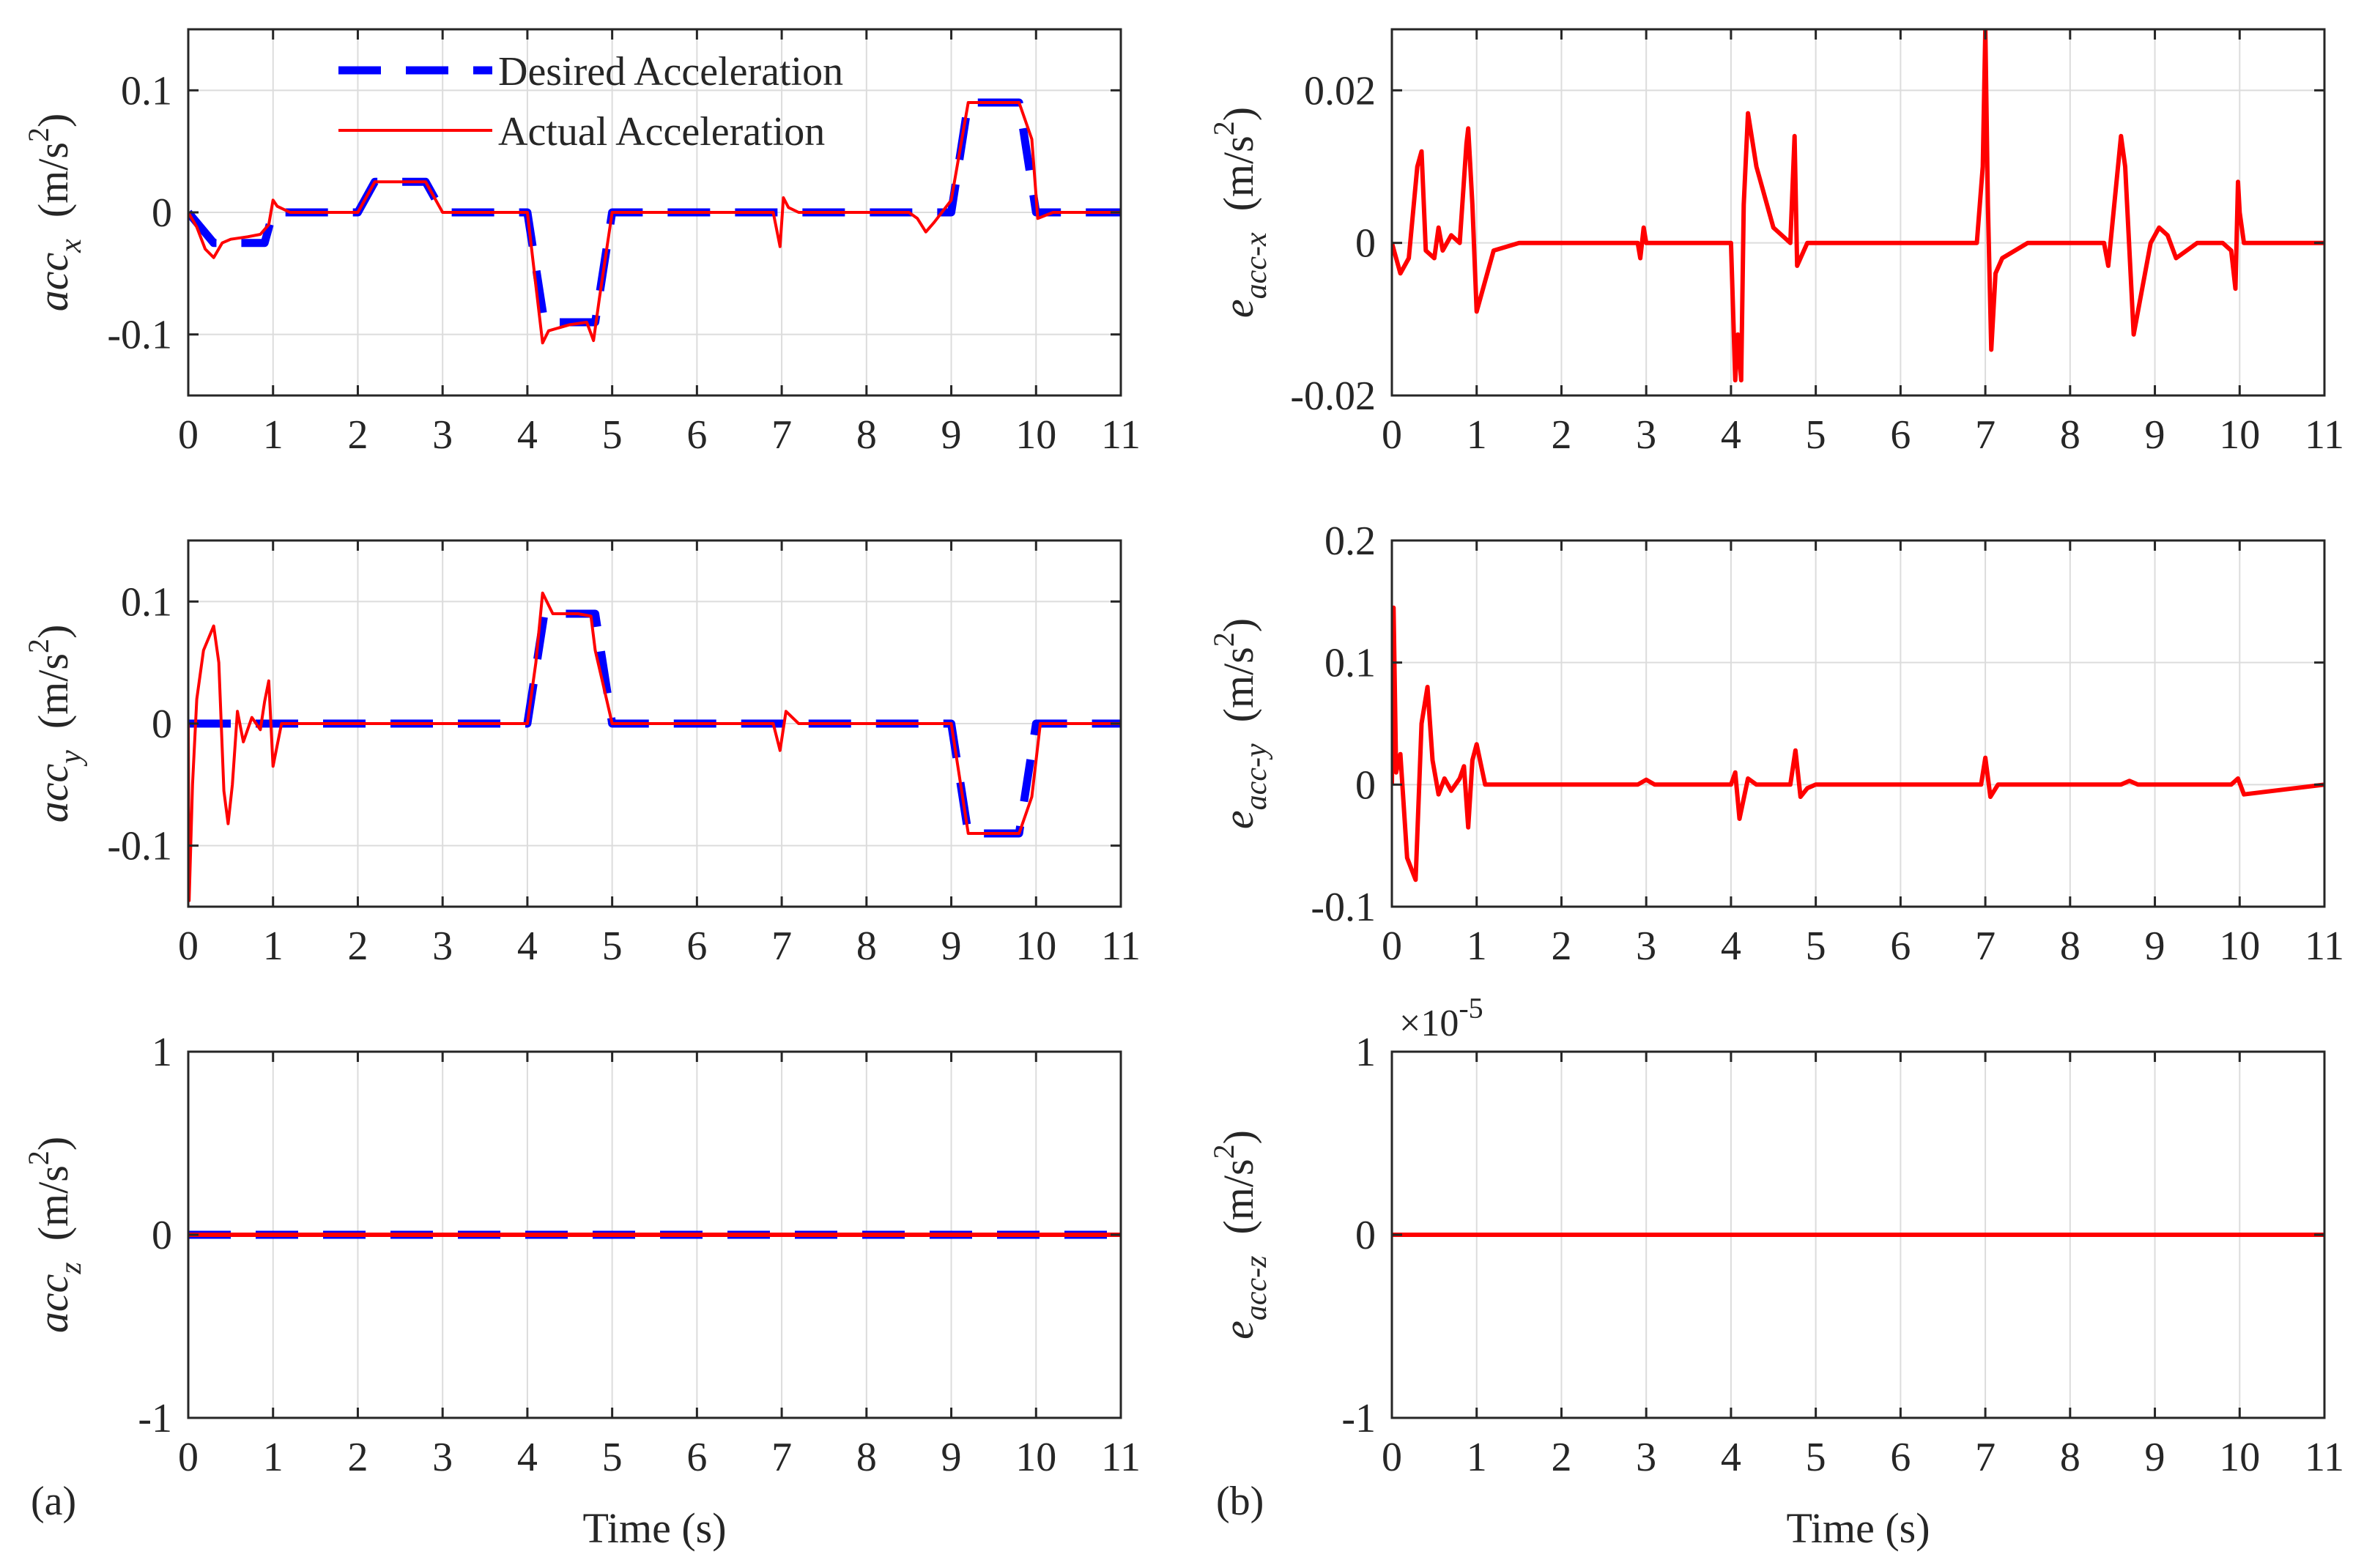 The image size is (2364, 1568). Describe the element at coordinates (1240, 212) in the screenshot. I see `y-axis-label: eacc-x (m/s2)` at that location.